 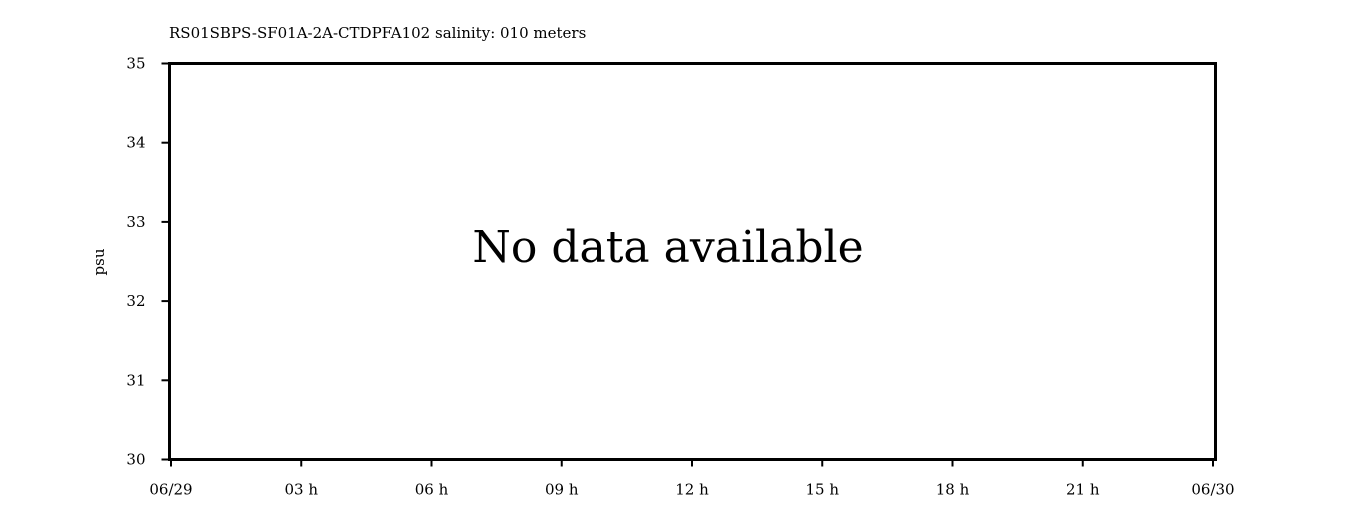 I want to click on y-tick-label: 33, so click(x=135, y=222).